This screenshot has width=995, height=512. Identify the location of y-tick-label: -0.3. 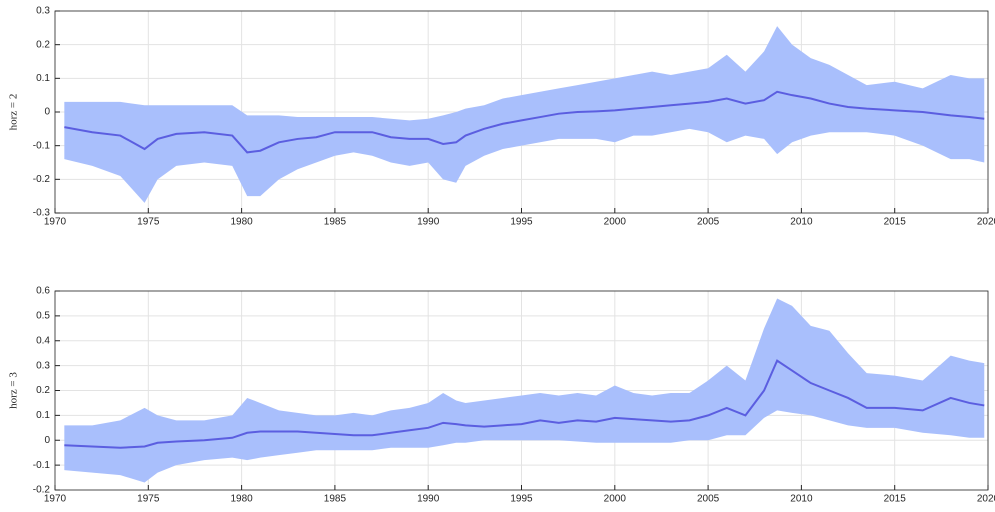
(42, 213).